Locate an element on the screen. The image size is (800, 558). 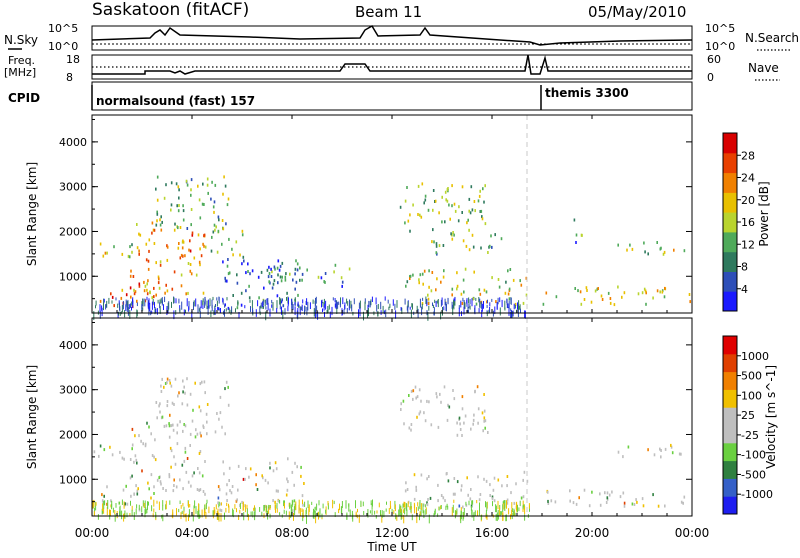
nsky-tick-bottom: 10^0 is located at coordinates (63, 46).